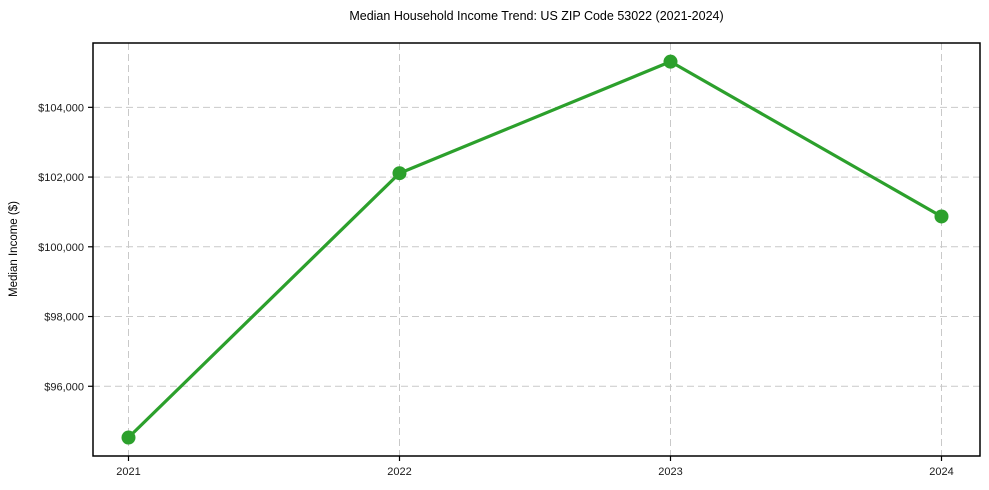  I want to click on y-axis-label: Median Income ($), so click(14, 249).